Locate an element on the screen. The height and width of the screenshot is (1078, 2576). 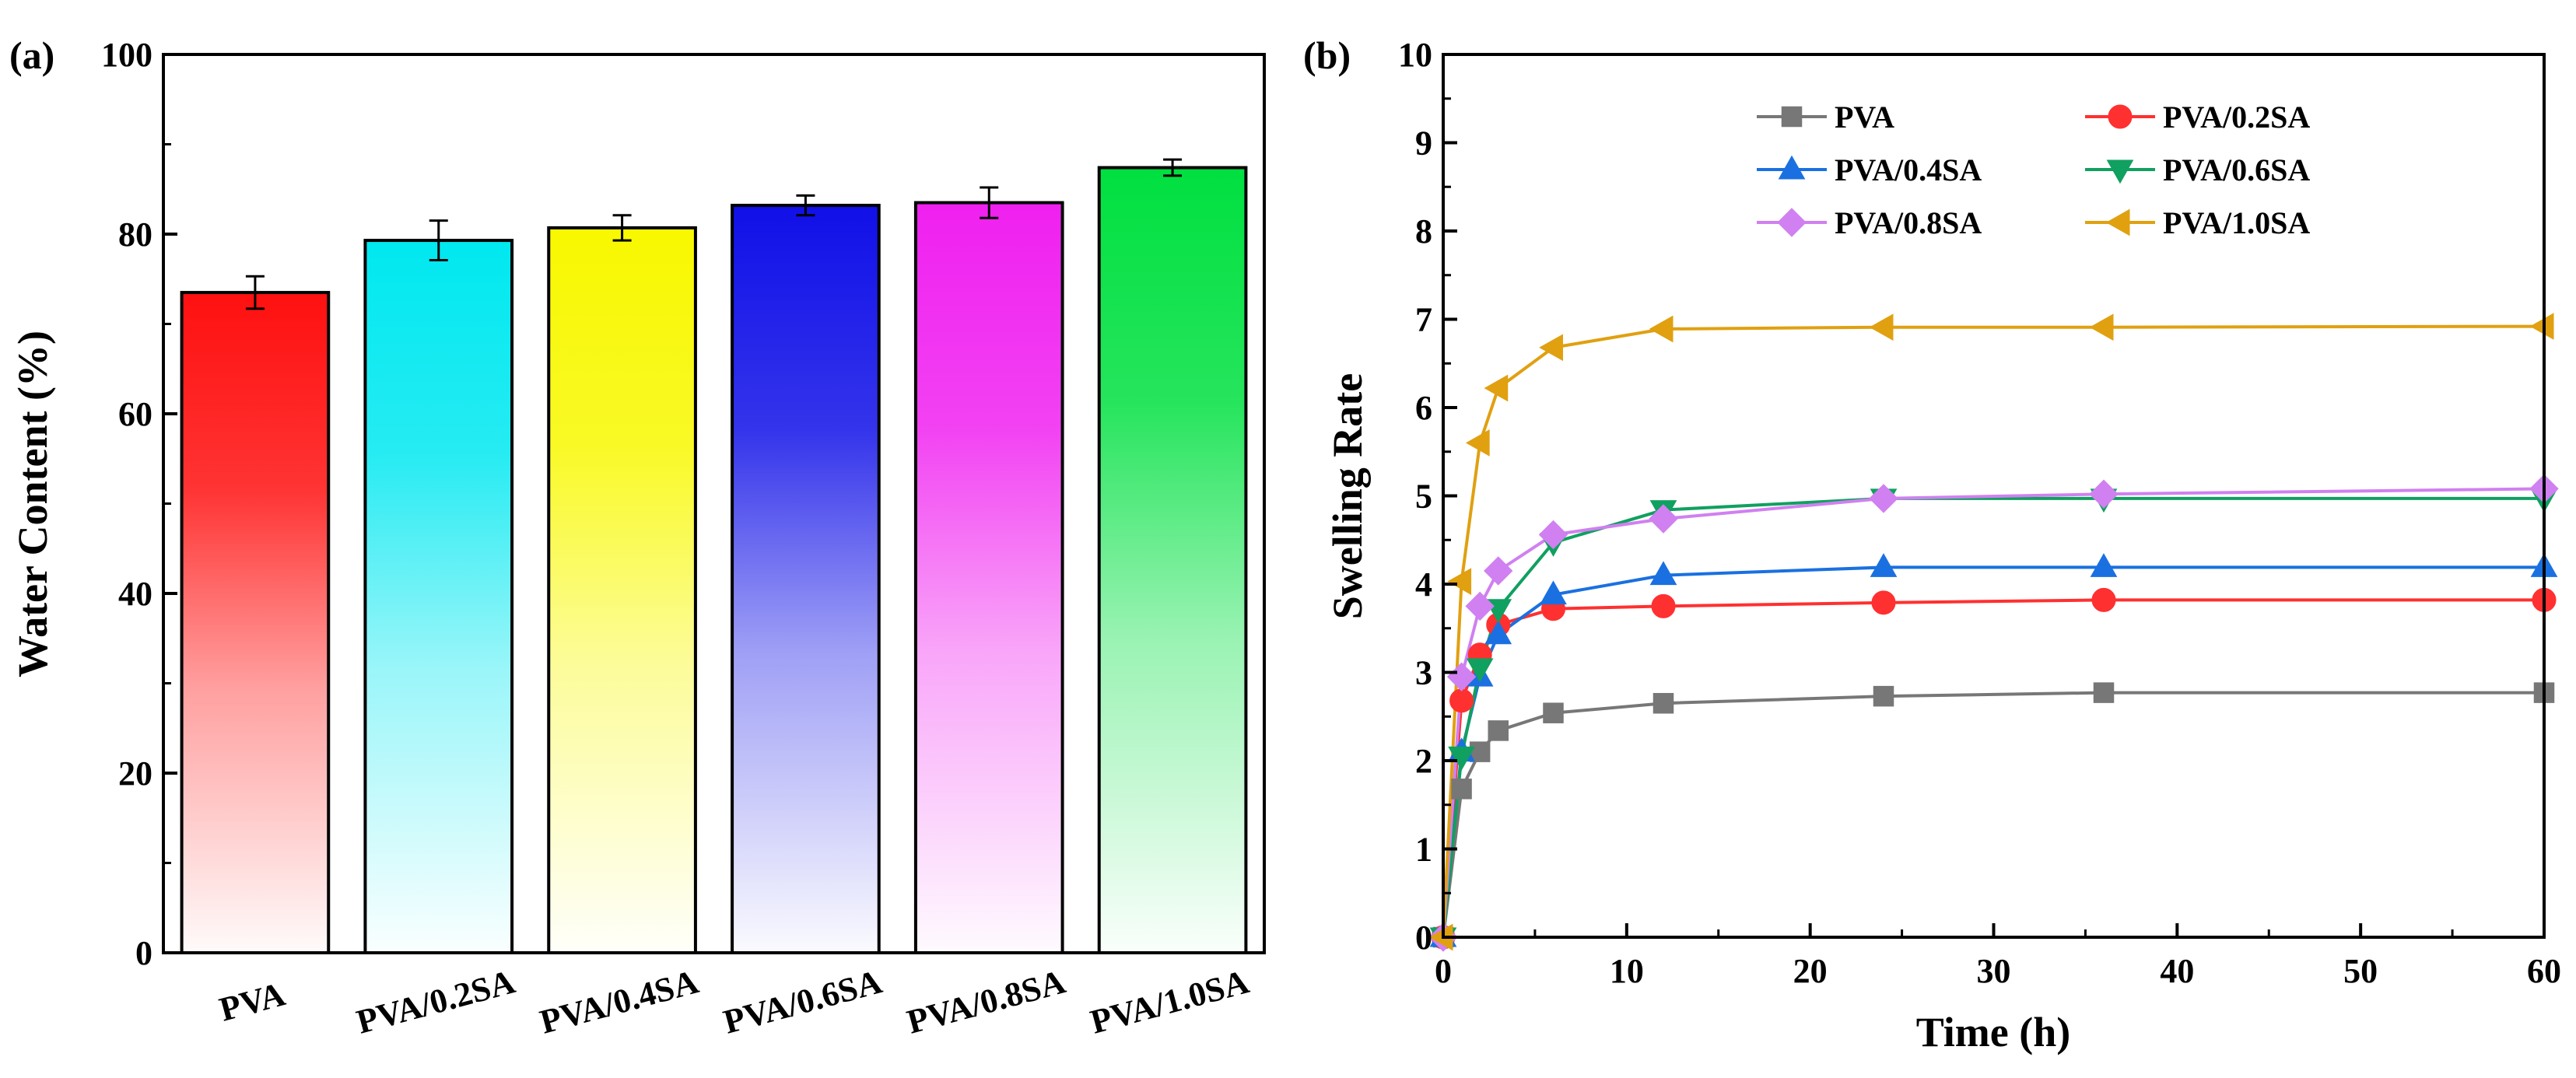
bar-pva-0-8sa is located at coordinates (989, 577).